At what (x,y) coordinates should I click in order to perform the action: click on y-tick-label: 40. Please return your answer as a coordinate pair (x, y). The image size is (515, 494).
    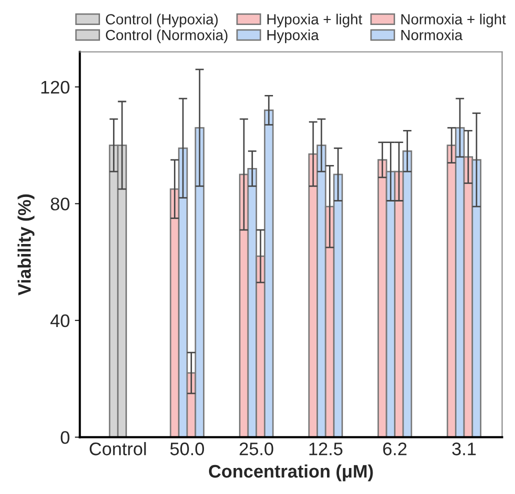
    Looking at the image, I should click on (60, 321).